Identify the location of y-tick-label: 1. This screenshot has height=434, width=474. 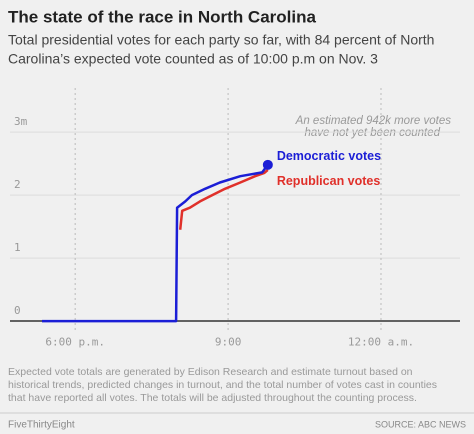
(17, 247).